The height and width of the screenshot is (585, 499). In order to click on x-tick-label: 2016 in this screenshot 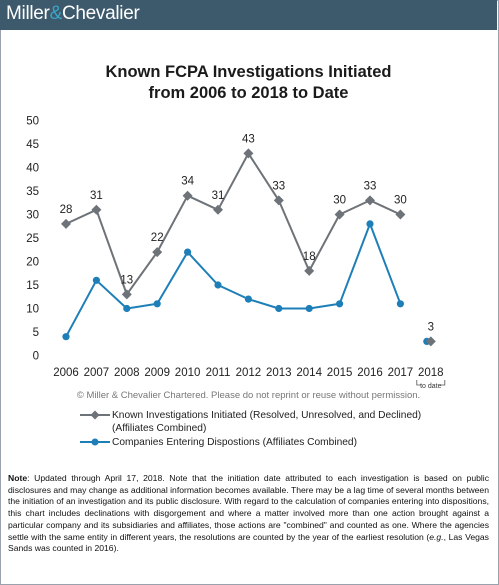, I will do `click(370, 373)`.